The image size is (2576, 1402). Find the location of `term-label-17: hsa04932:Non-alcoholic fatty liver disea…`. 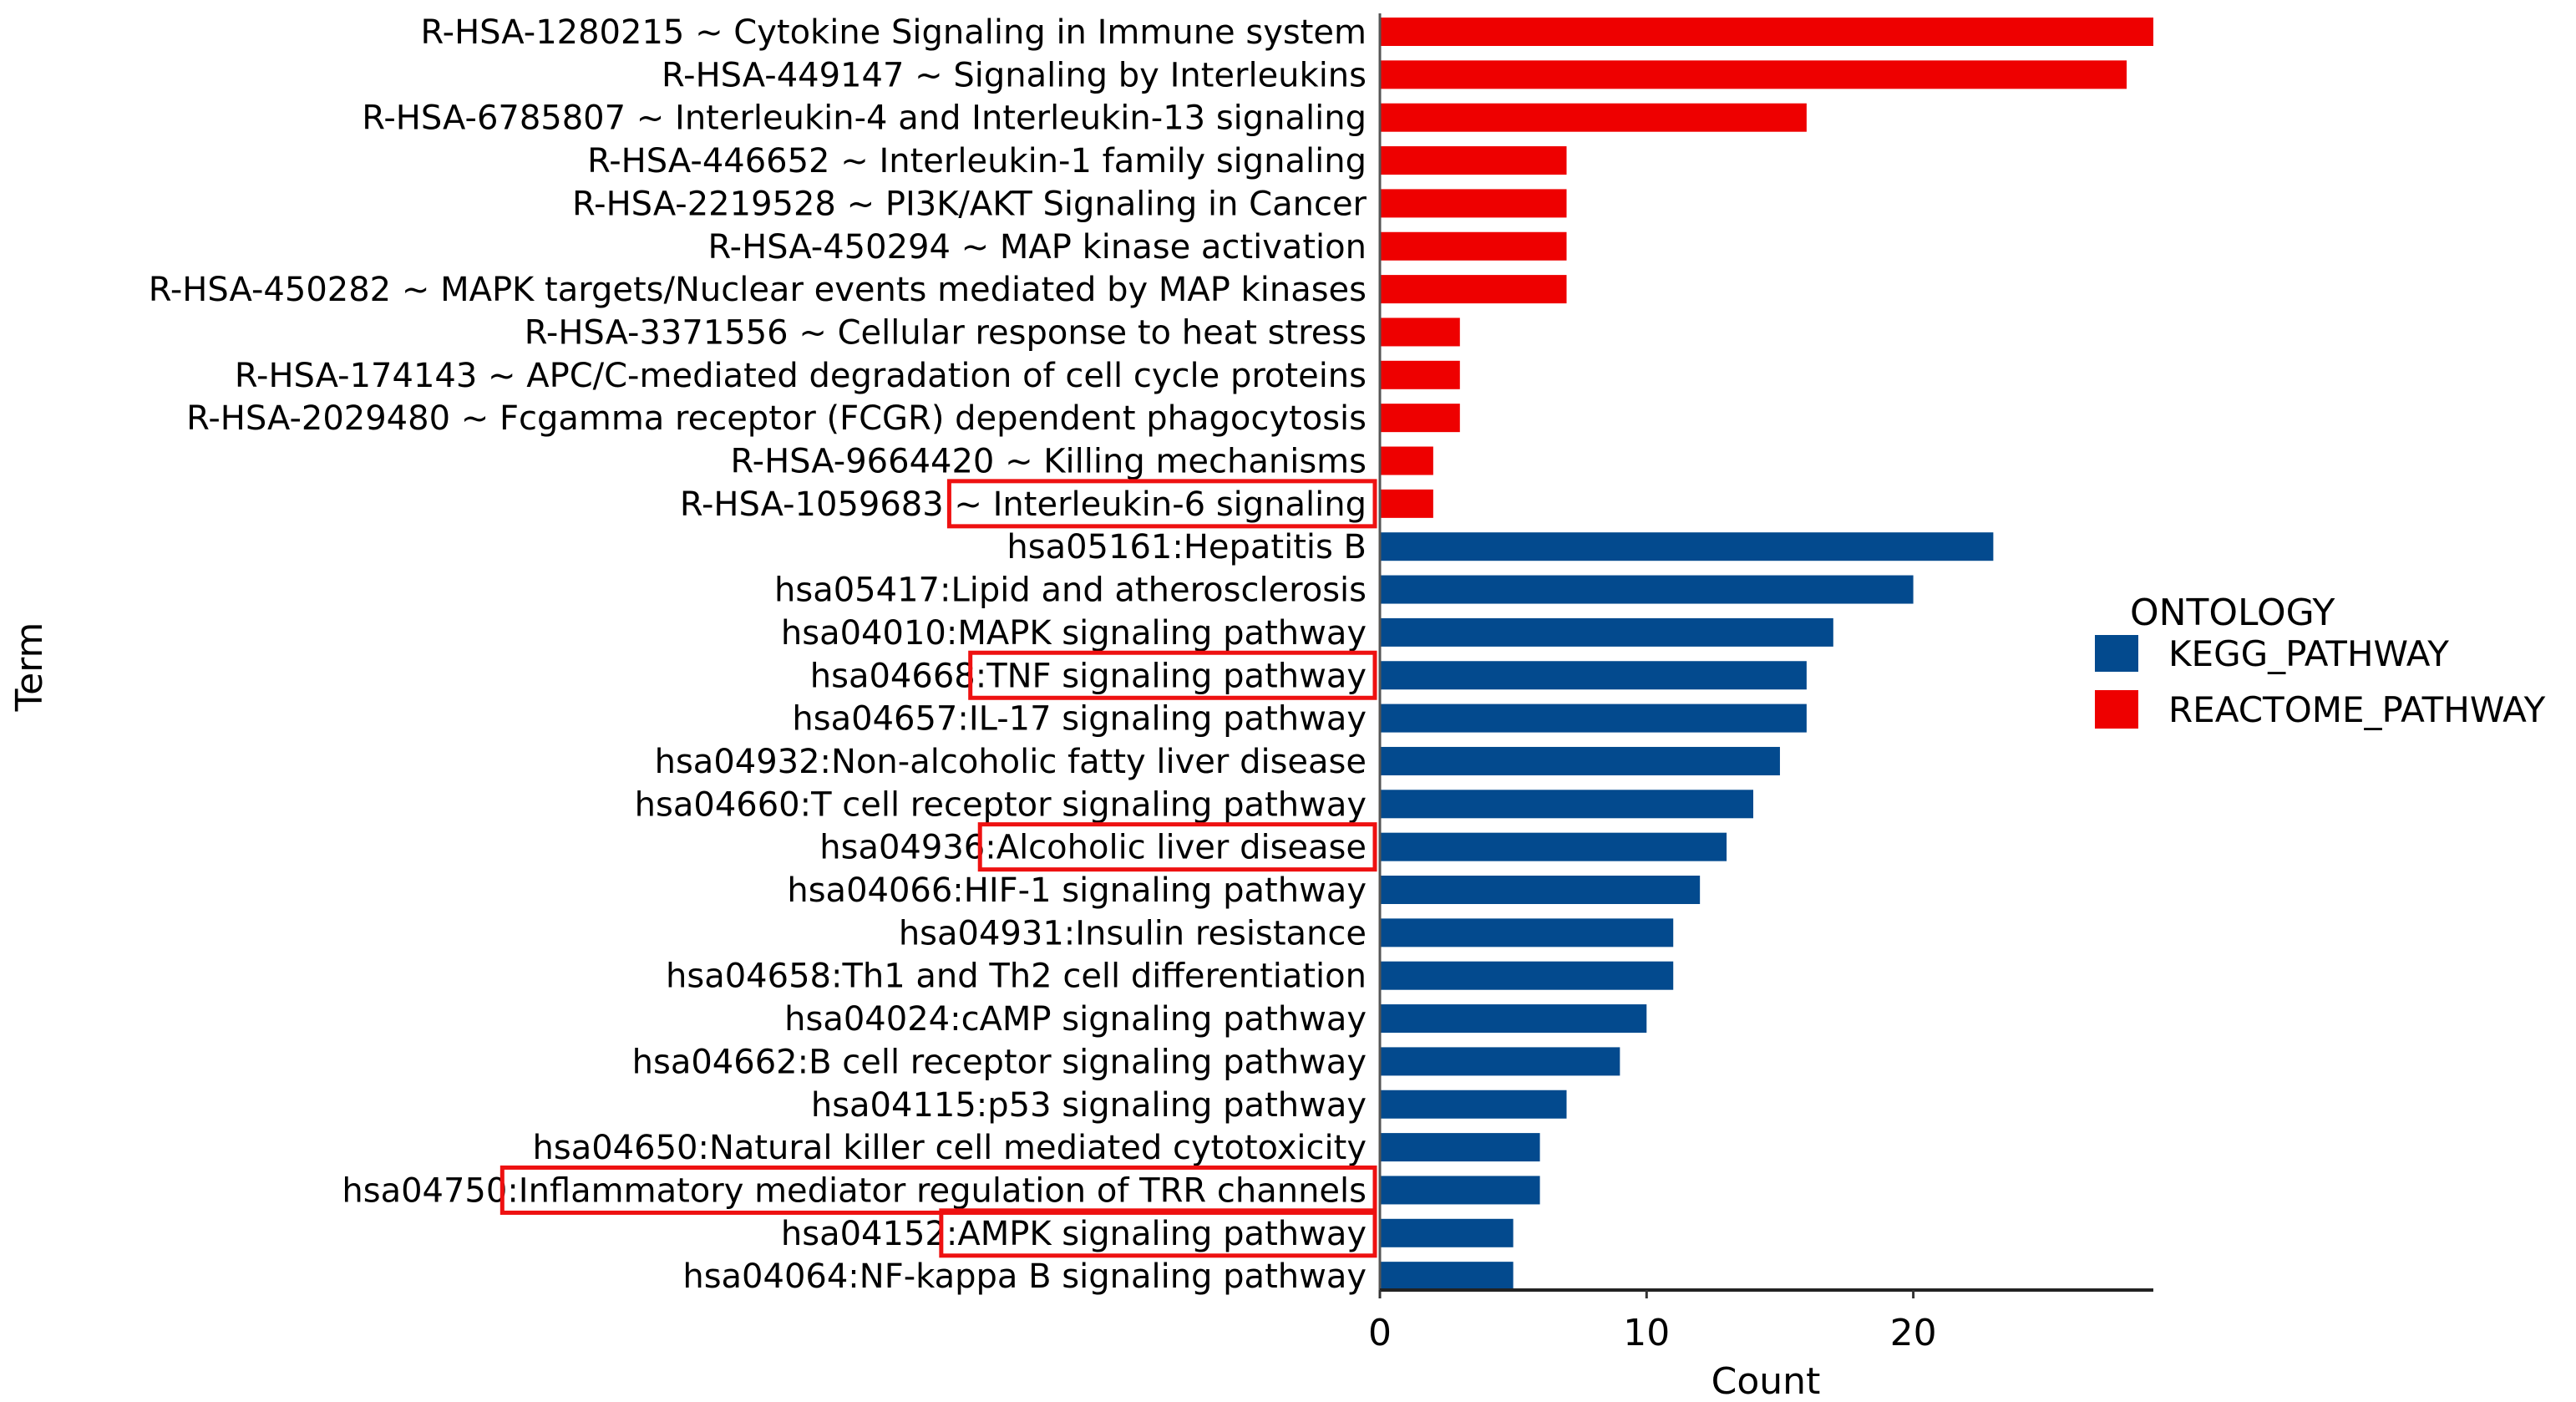

term-label-17: hsa04932:Non-alcoholic fatty liver disea… is located at coordinates (1011, 762).